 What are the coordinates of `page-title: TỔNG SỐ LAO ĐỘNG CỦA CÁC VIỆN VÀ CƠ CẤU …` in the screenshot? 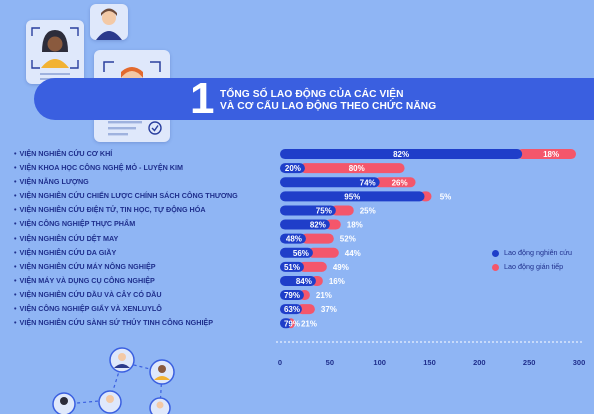 It's located at (328, 101).